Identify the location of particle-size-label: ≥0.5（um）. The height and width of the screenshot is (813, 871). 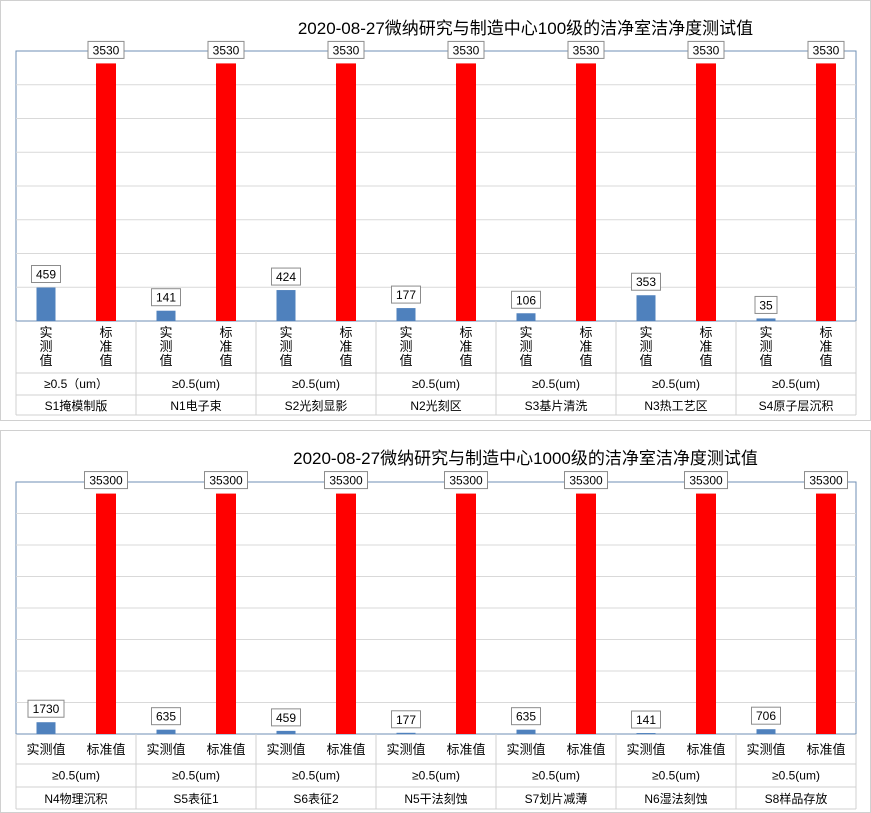
(76, 384).